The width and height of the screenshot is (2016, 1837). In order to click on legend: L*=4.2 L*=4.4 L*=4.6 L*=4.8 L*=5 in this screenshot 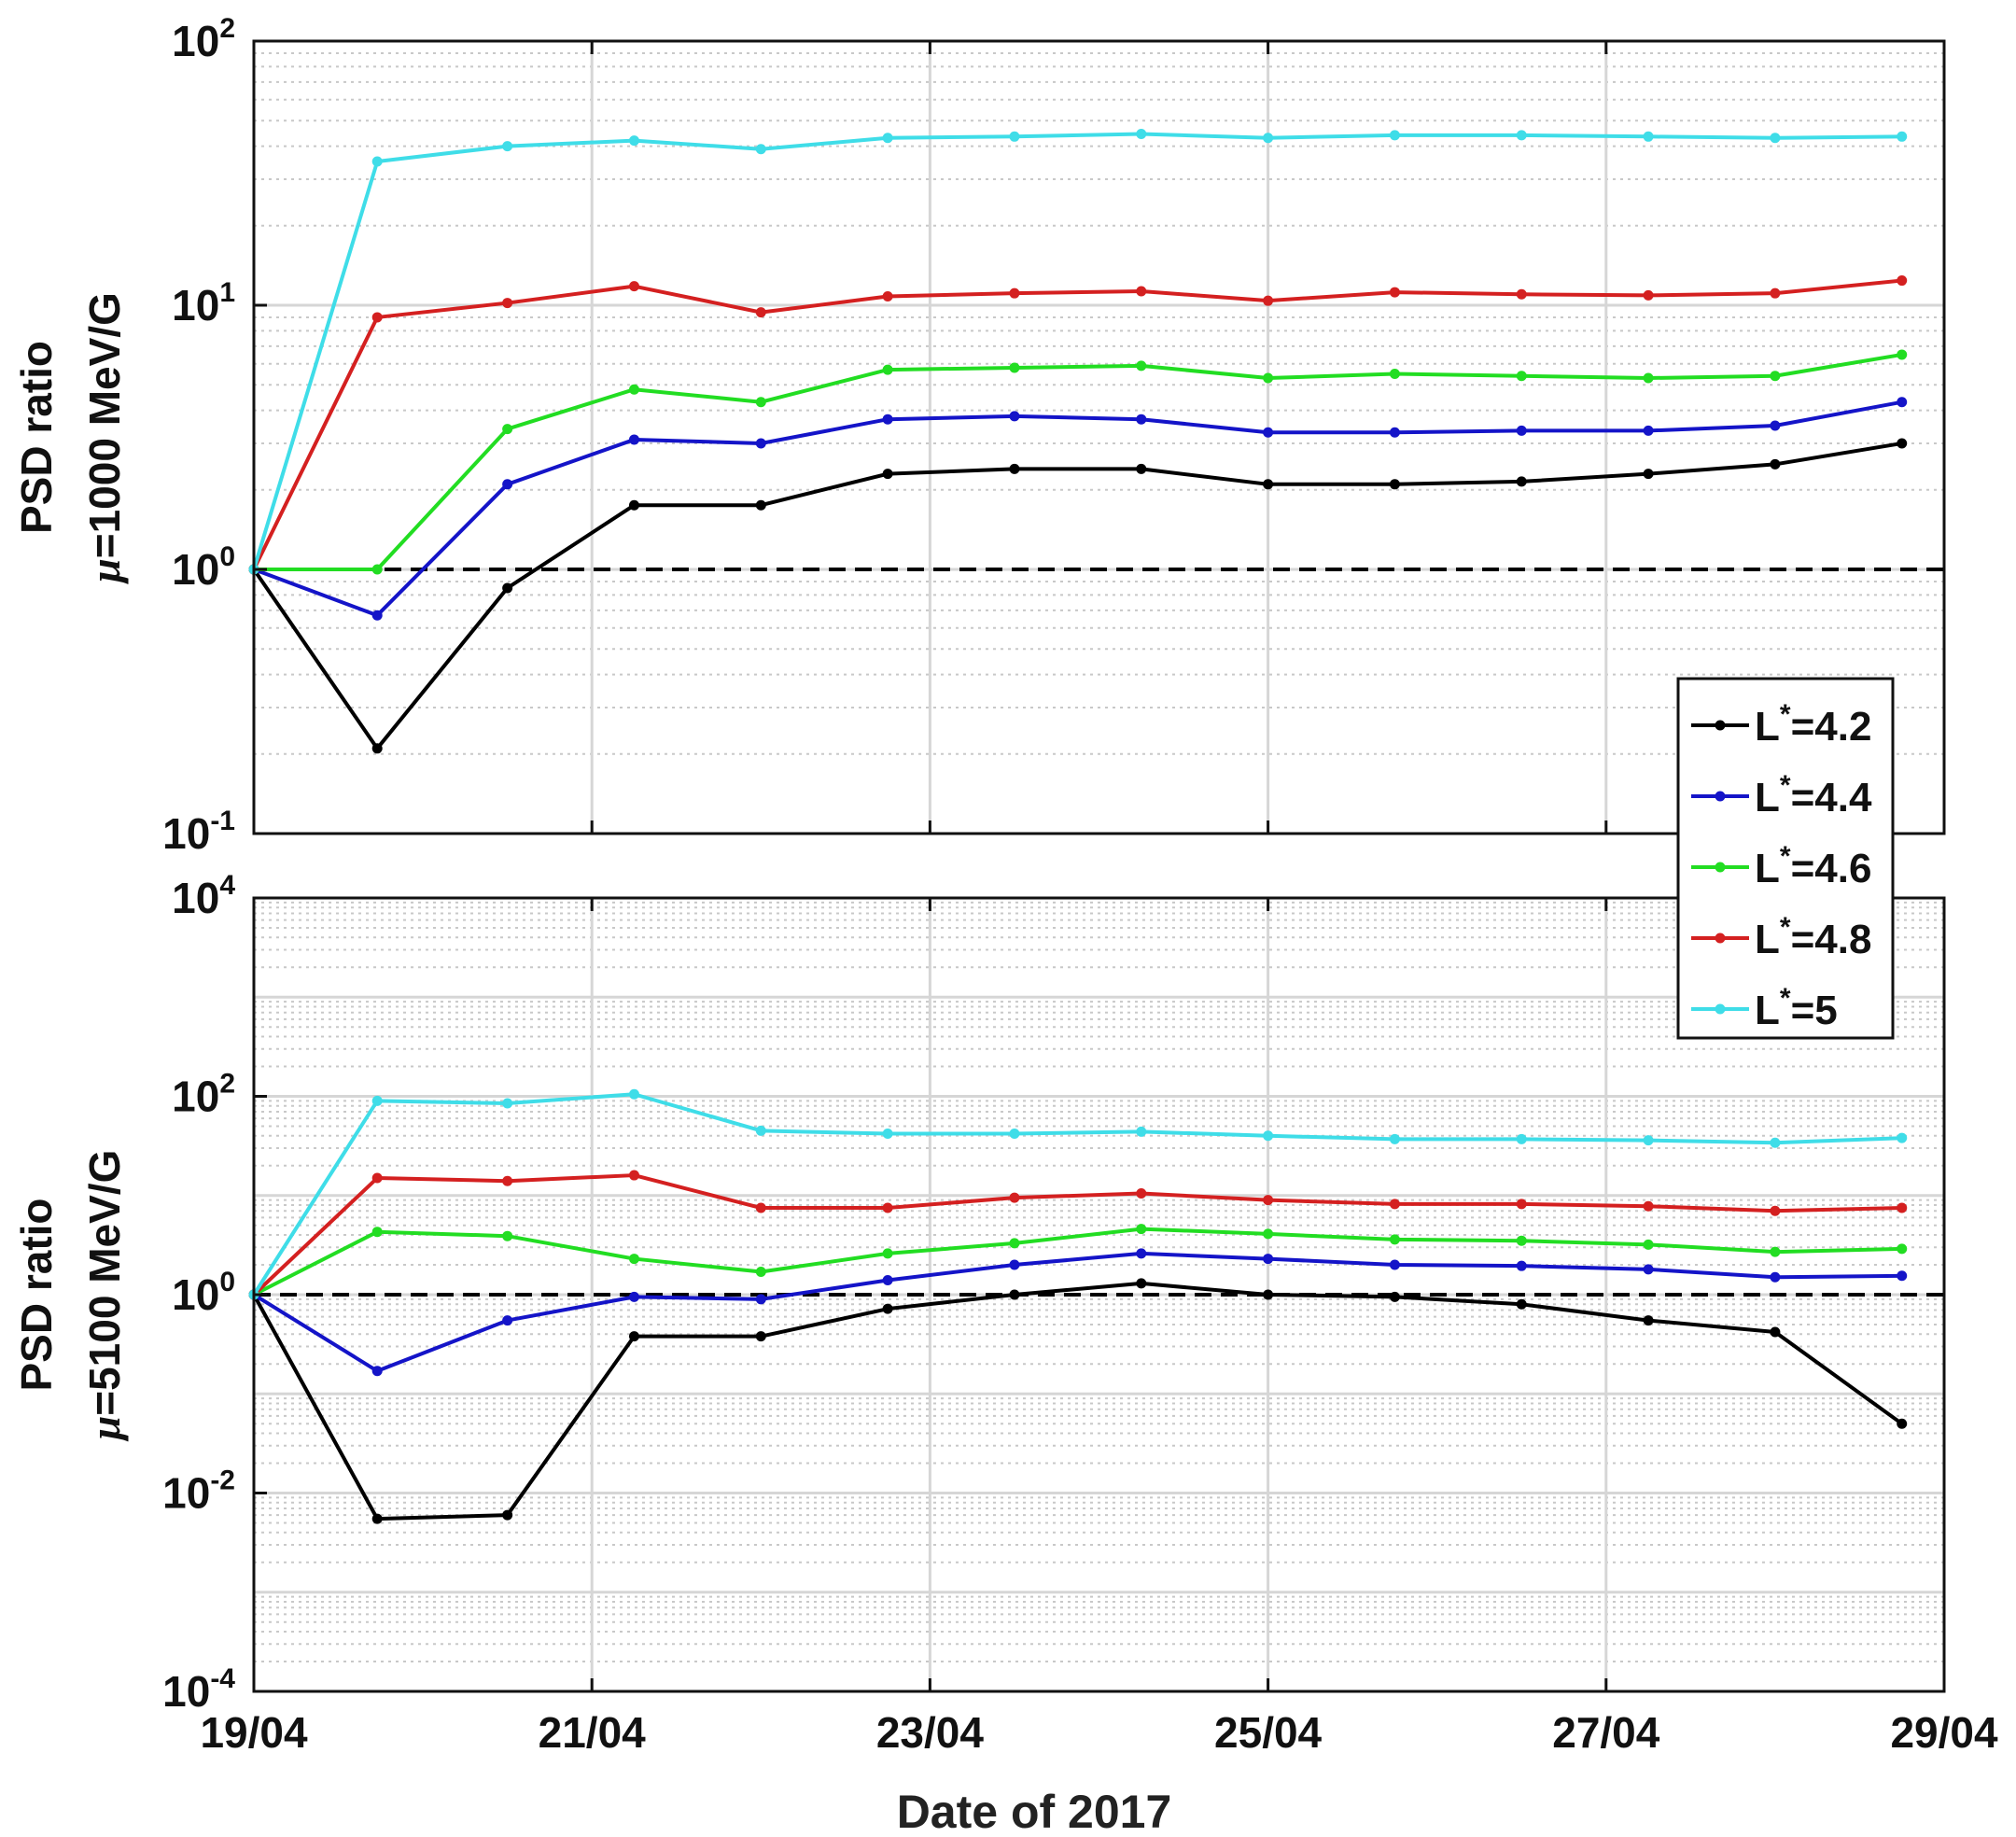, I will do `click(1785, 858)`.